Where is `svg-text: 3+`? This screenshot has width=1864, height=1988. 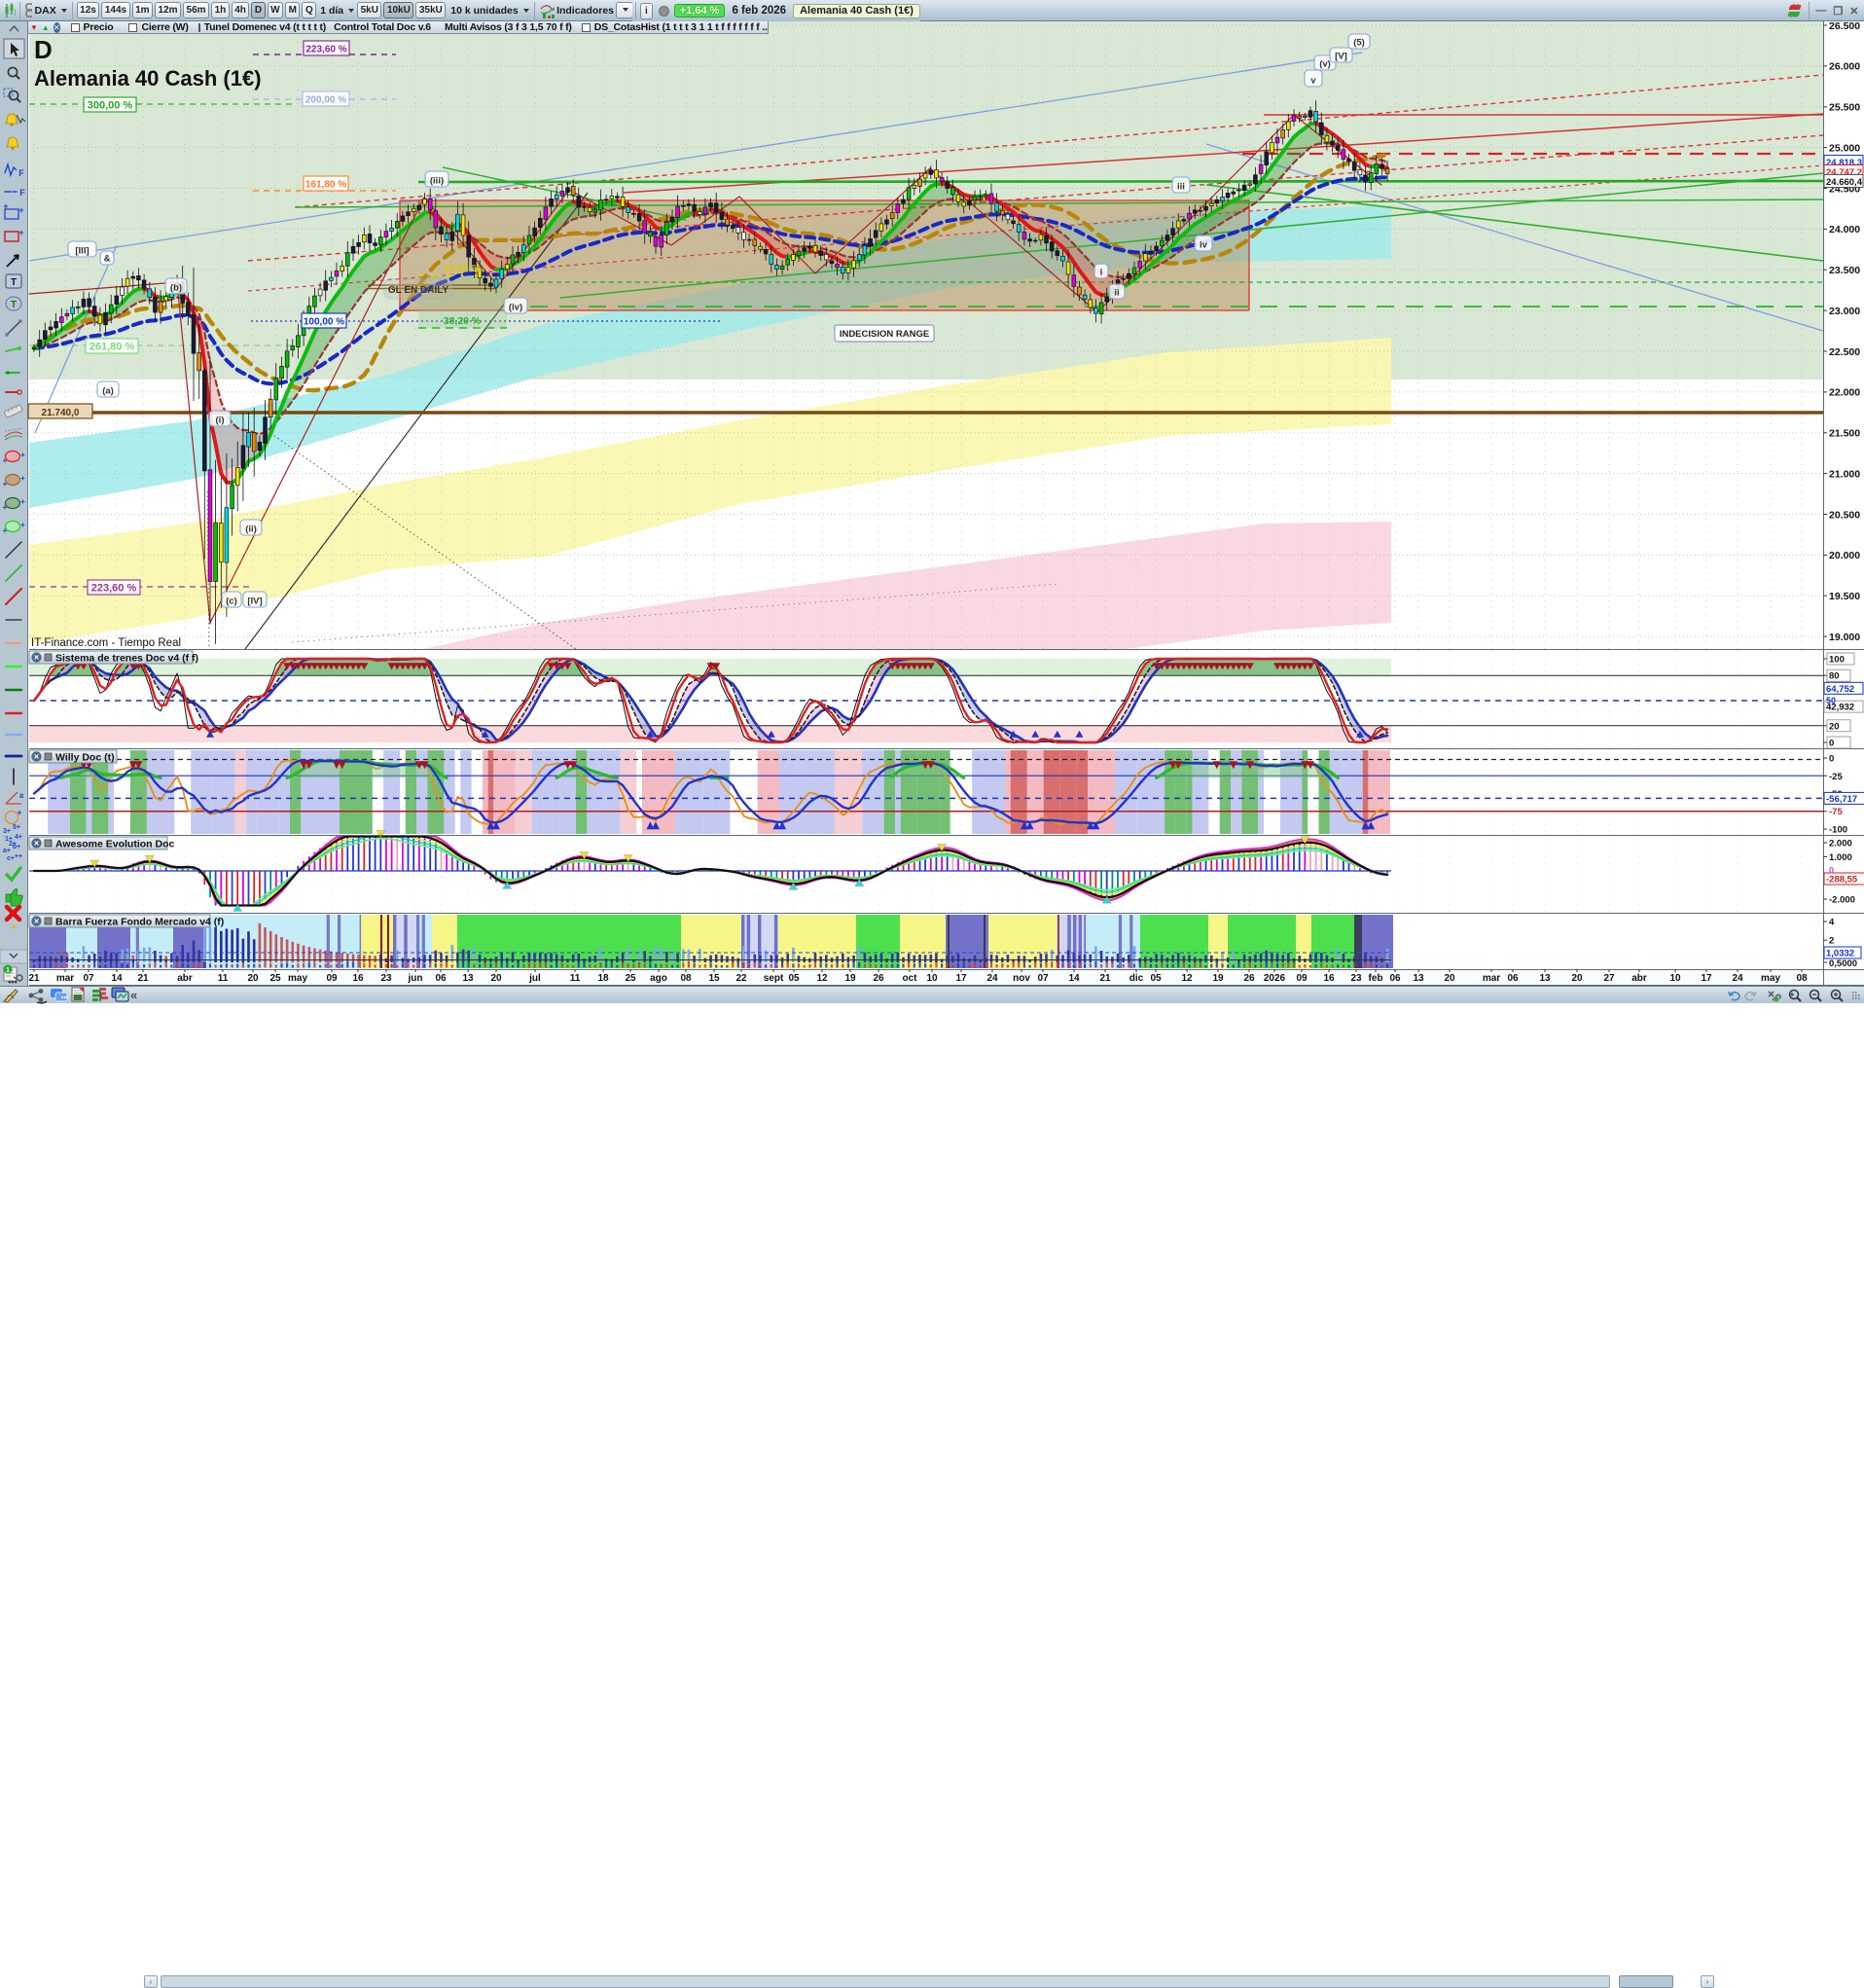
svg-text: 3+ is located at coordinates (7, 832).